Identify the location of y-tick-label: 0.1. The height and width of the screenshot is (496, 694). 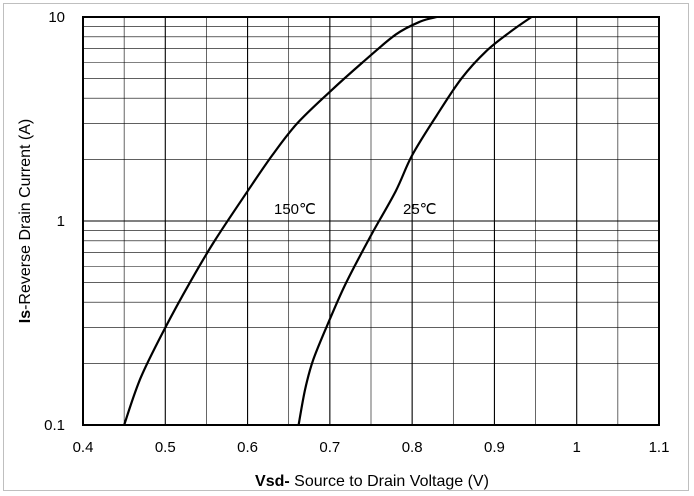
(54, 425).